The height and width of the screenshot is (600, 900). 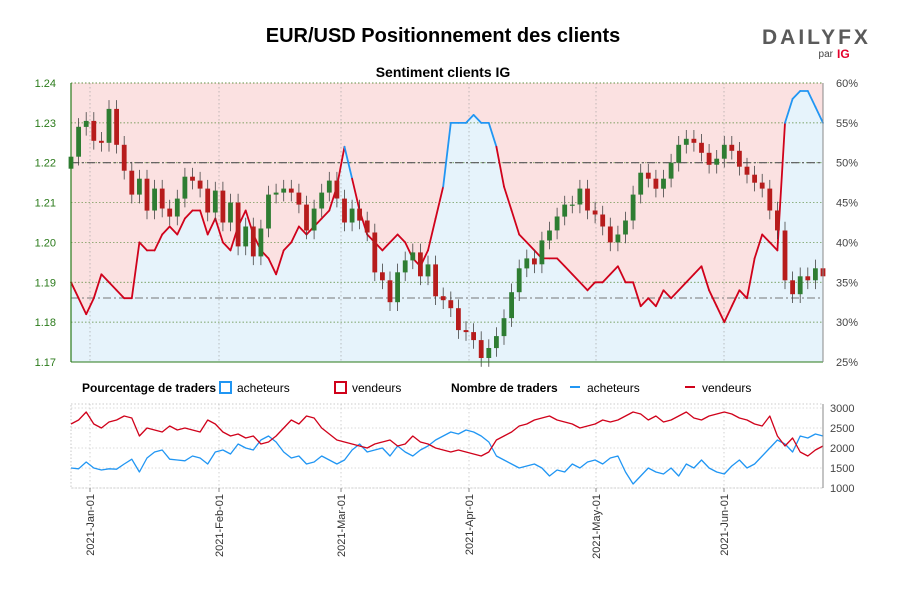 What do you see at coordinates (220, 525) in the screenshot?
I see `x-tick-label: 2021-Feb-01` at bounding box center [220, 525].